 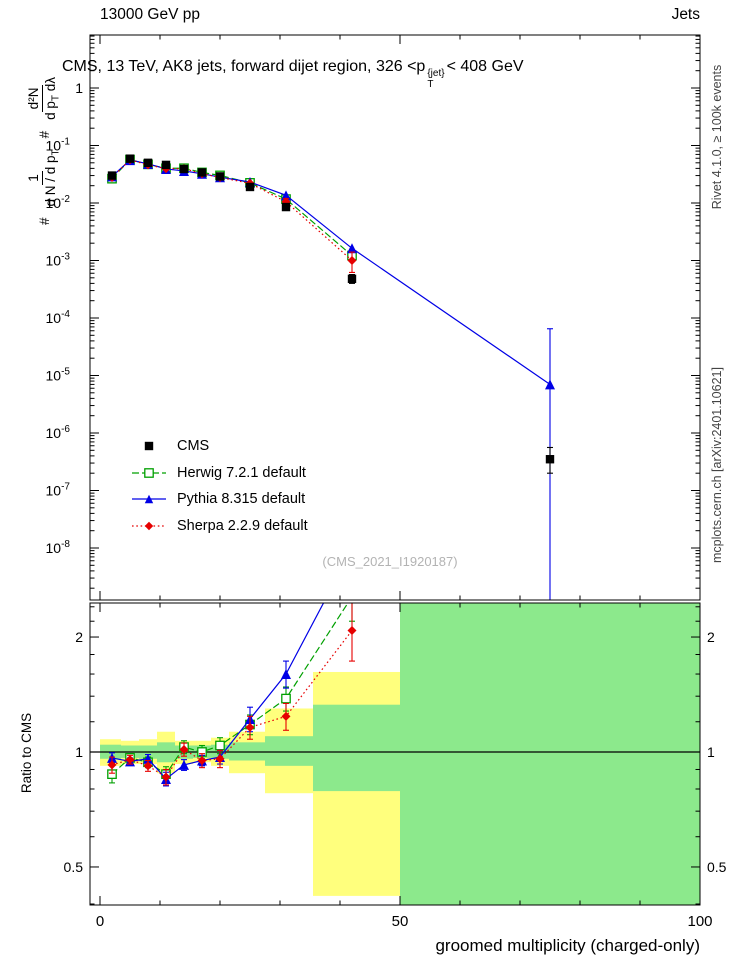 I want to click on tick-label: 10⁻⁶, so click(x=58, y=432).